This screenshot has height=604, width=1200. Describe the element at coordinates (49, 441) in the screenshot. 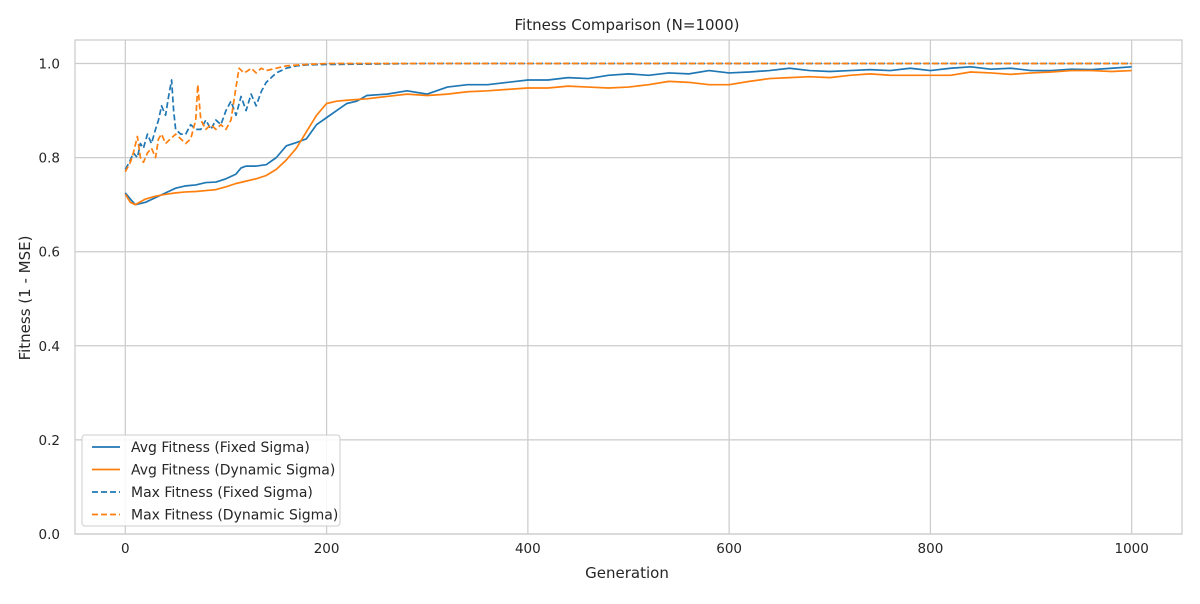

I see `y-tick-label: 0.2` at that location.